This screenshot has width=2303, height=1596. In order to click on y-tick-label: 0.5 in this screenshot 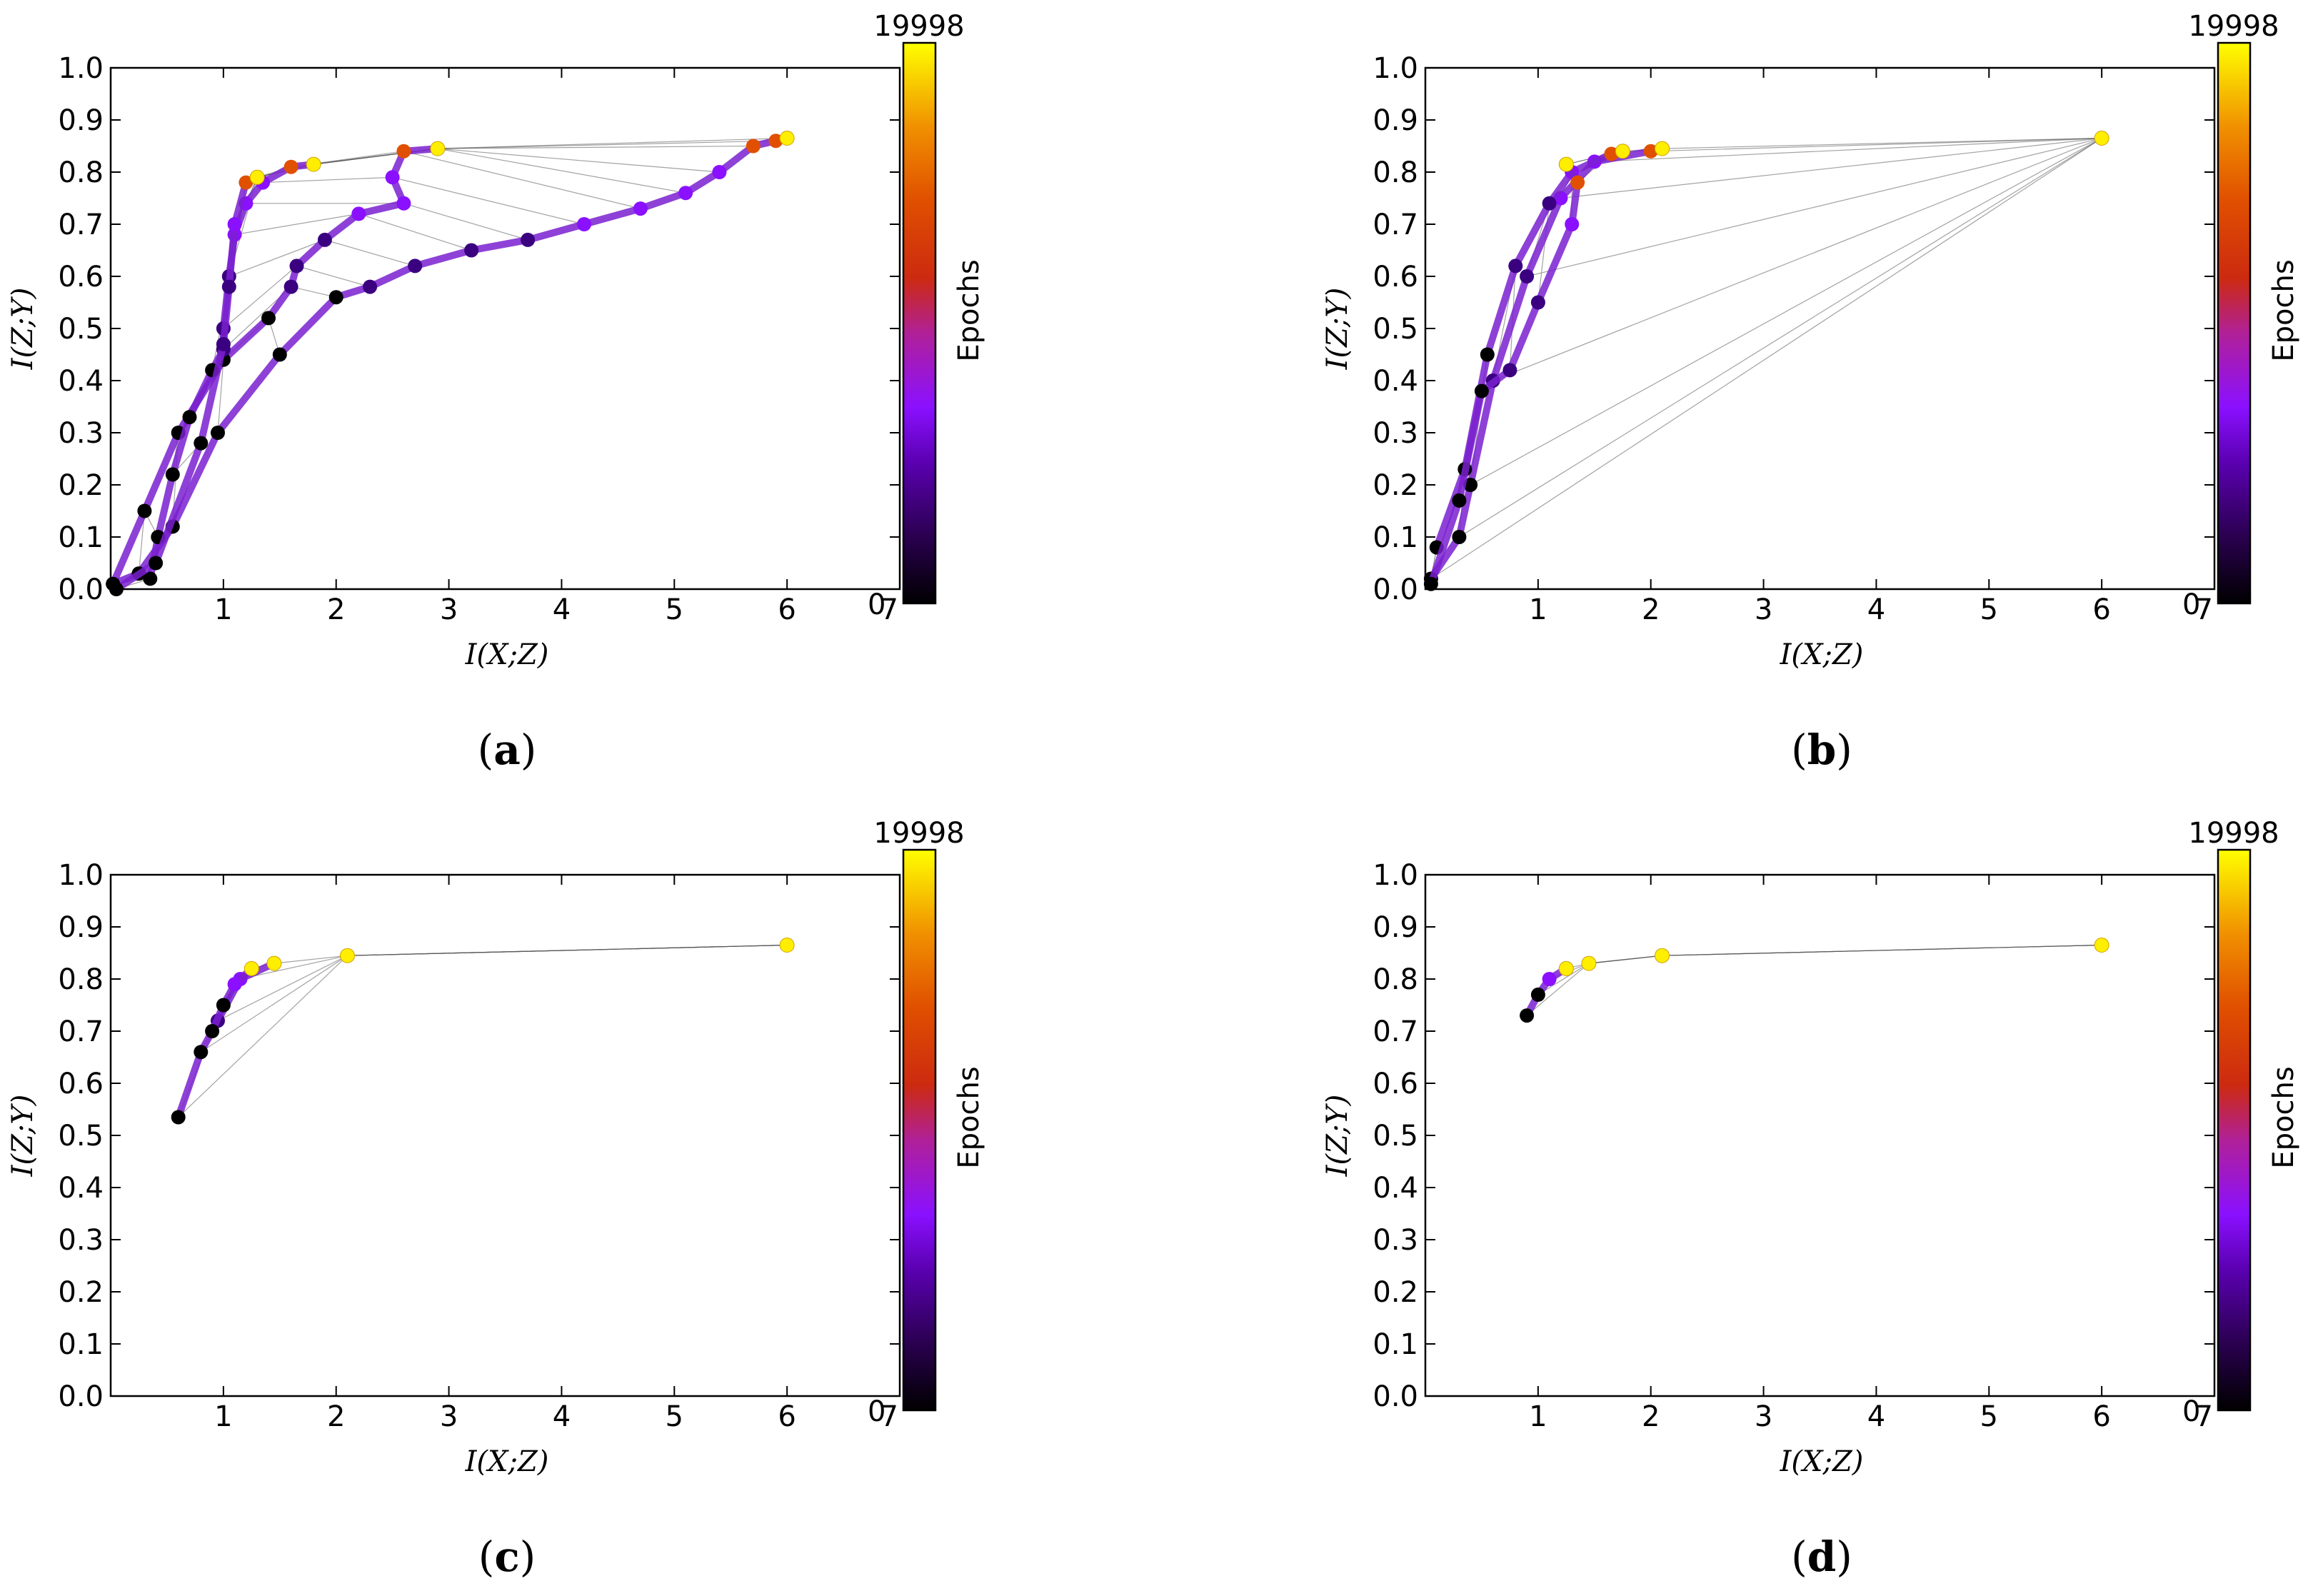, I will do `click(1396, 329)`.